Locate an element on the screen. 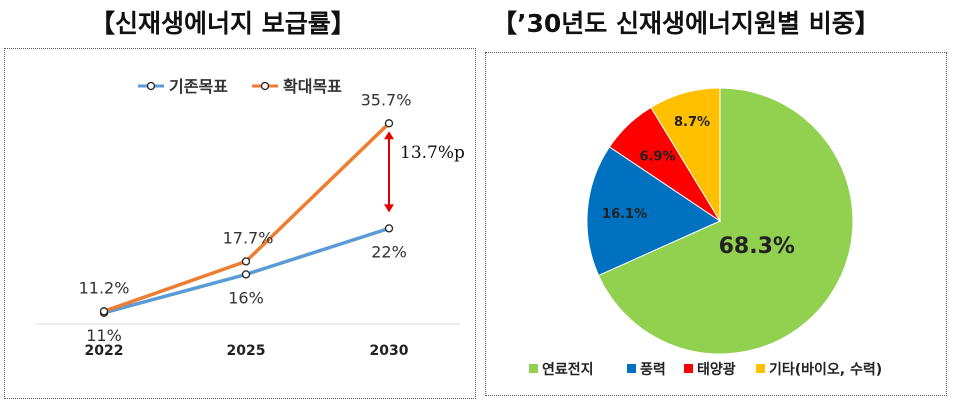  data-label-expanded-2030: 35.7% is located at coordinates (386, 99).